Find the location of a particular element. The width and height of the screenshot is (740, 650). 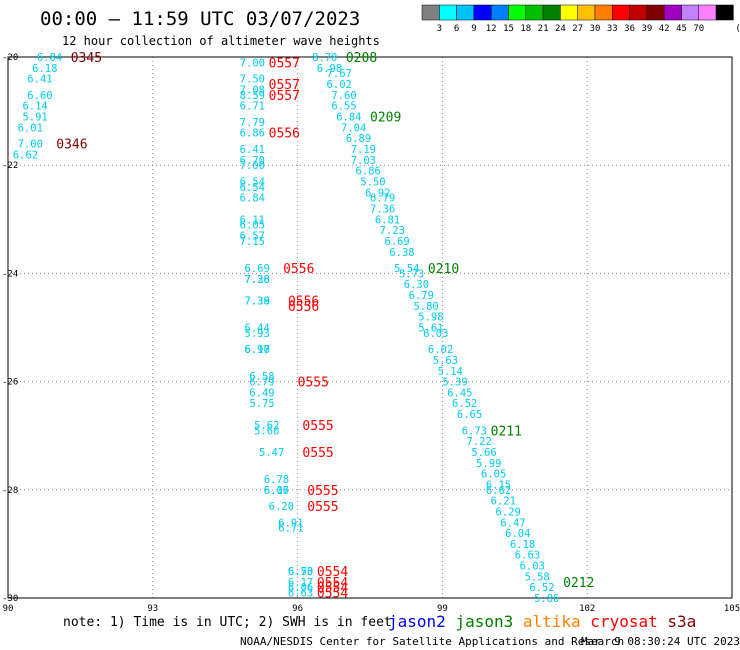

wave-height-value: 6.21 is located at coordinates (503, 502).